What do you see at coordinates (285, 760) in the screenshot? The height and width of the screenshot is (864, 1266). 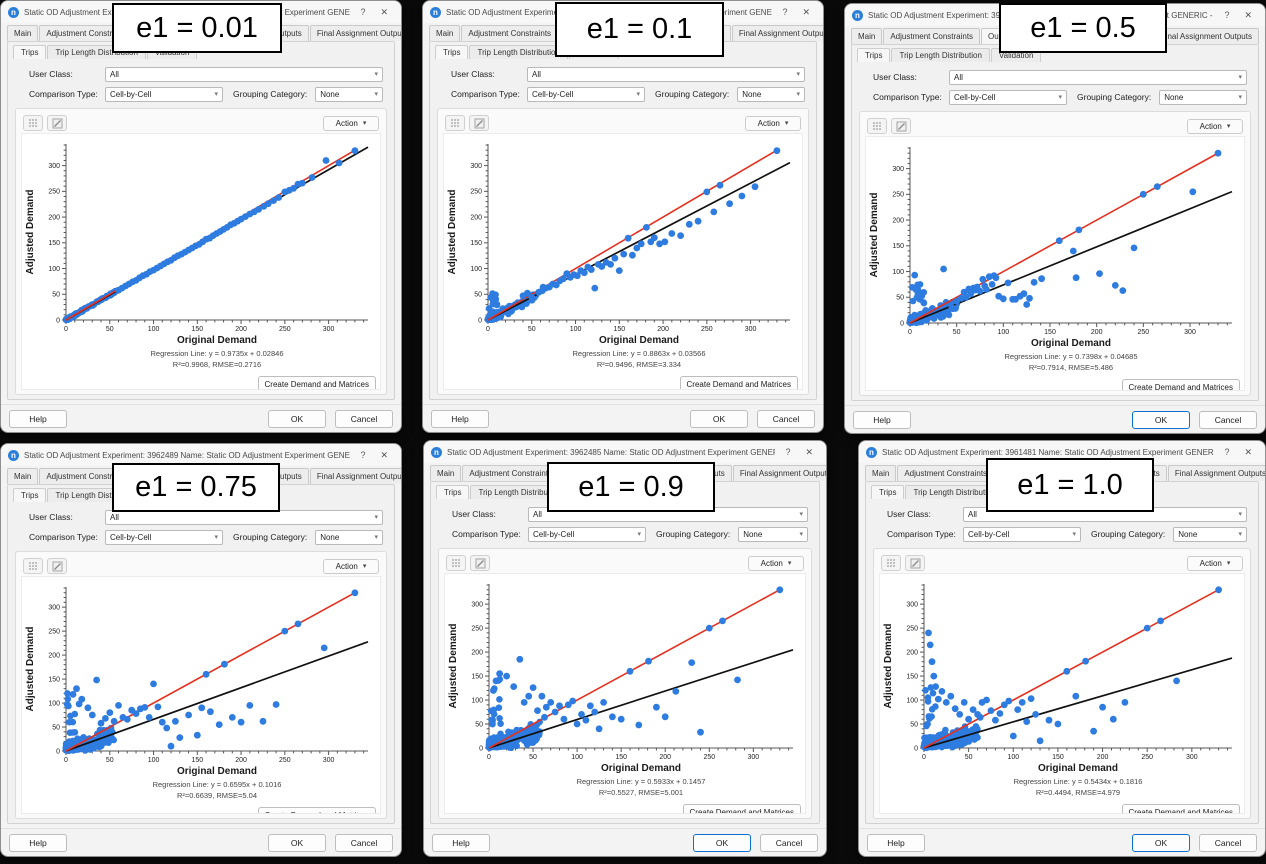 I see `svg-text: 250` at bounding box center [285, 760].